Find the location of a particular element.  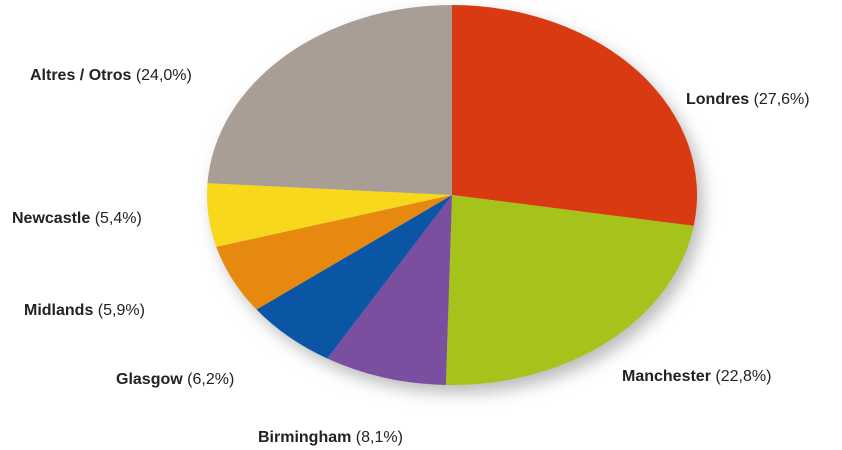

value-label: (22,8%) is located at coordinates (743, 376).